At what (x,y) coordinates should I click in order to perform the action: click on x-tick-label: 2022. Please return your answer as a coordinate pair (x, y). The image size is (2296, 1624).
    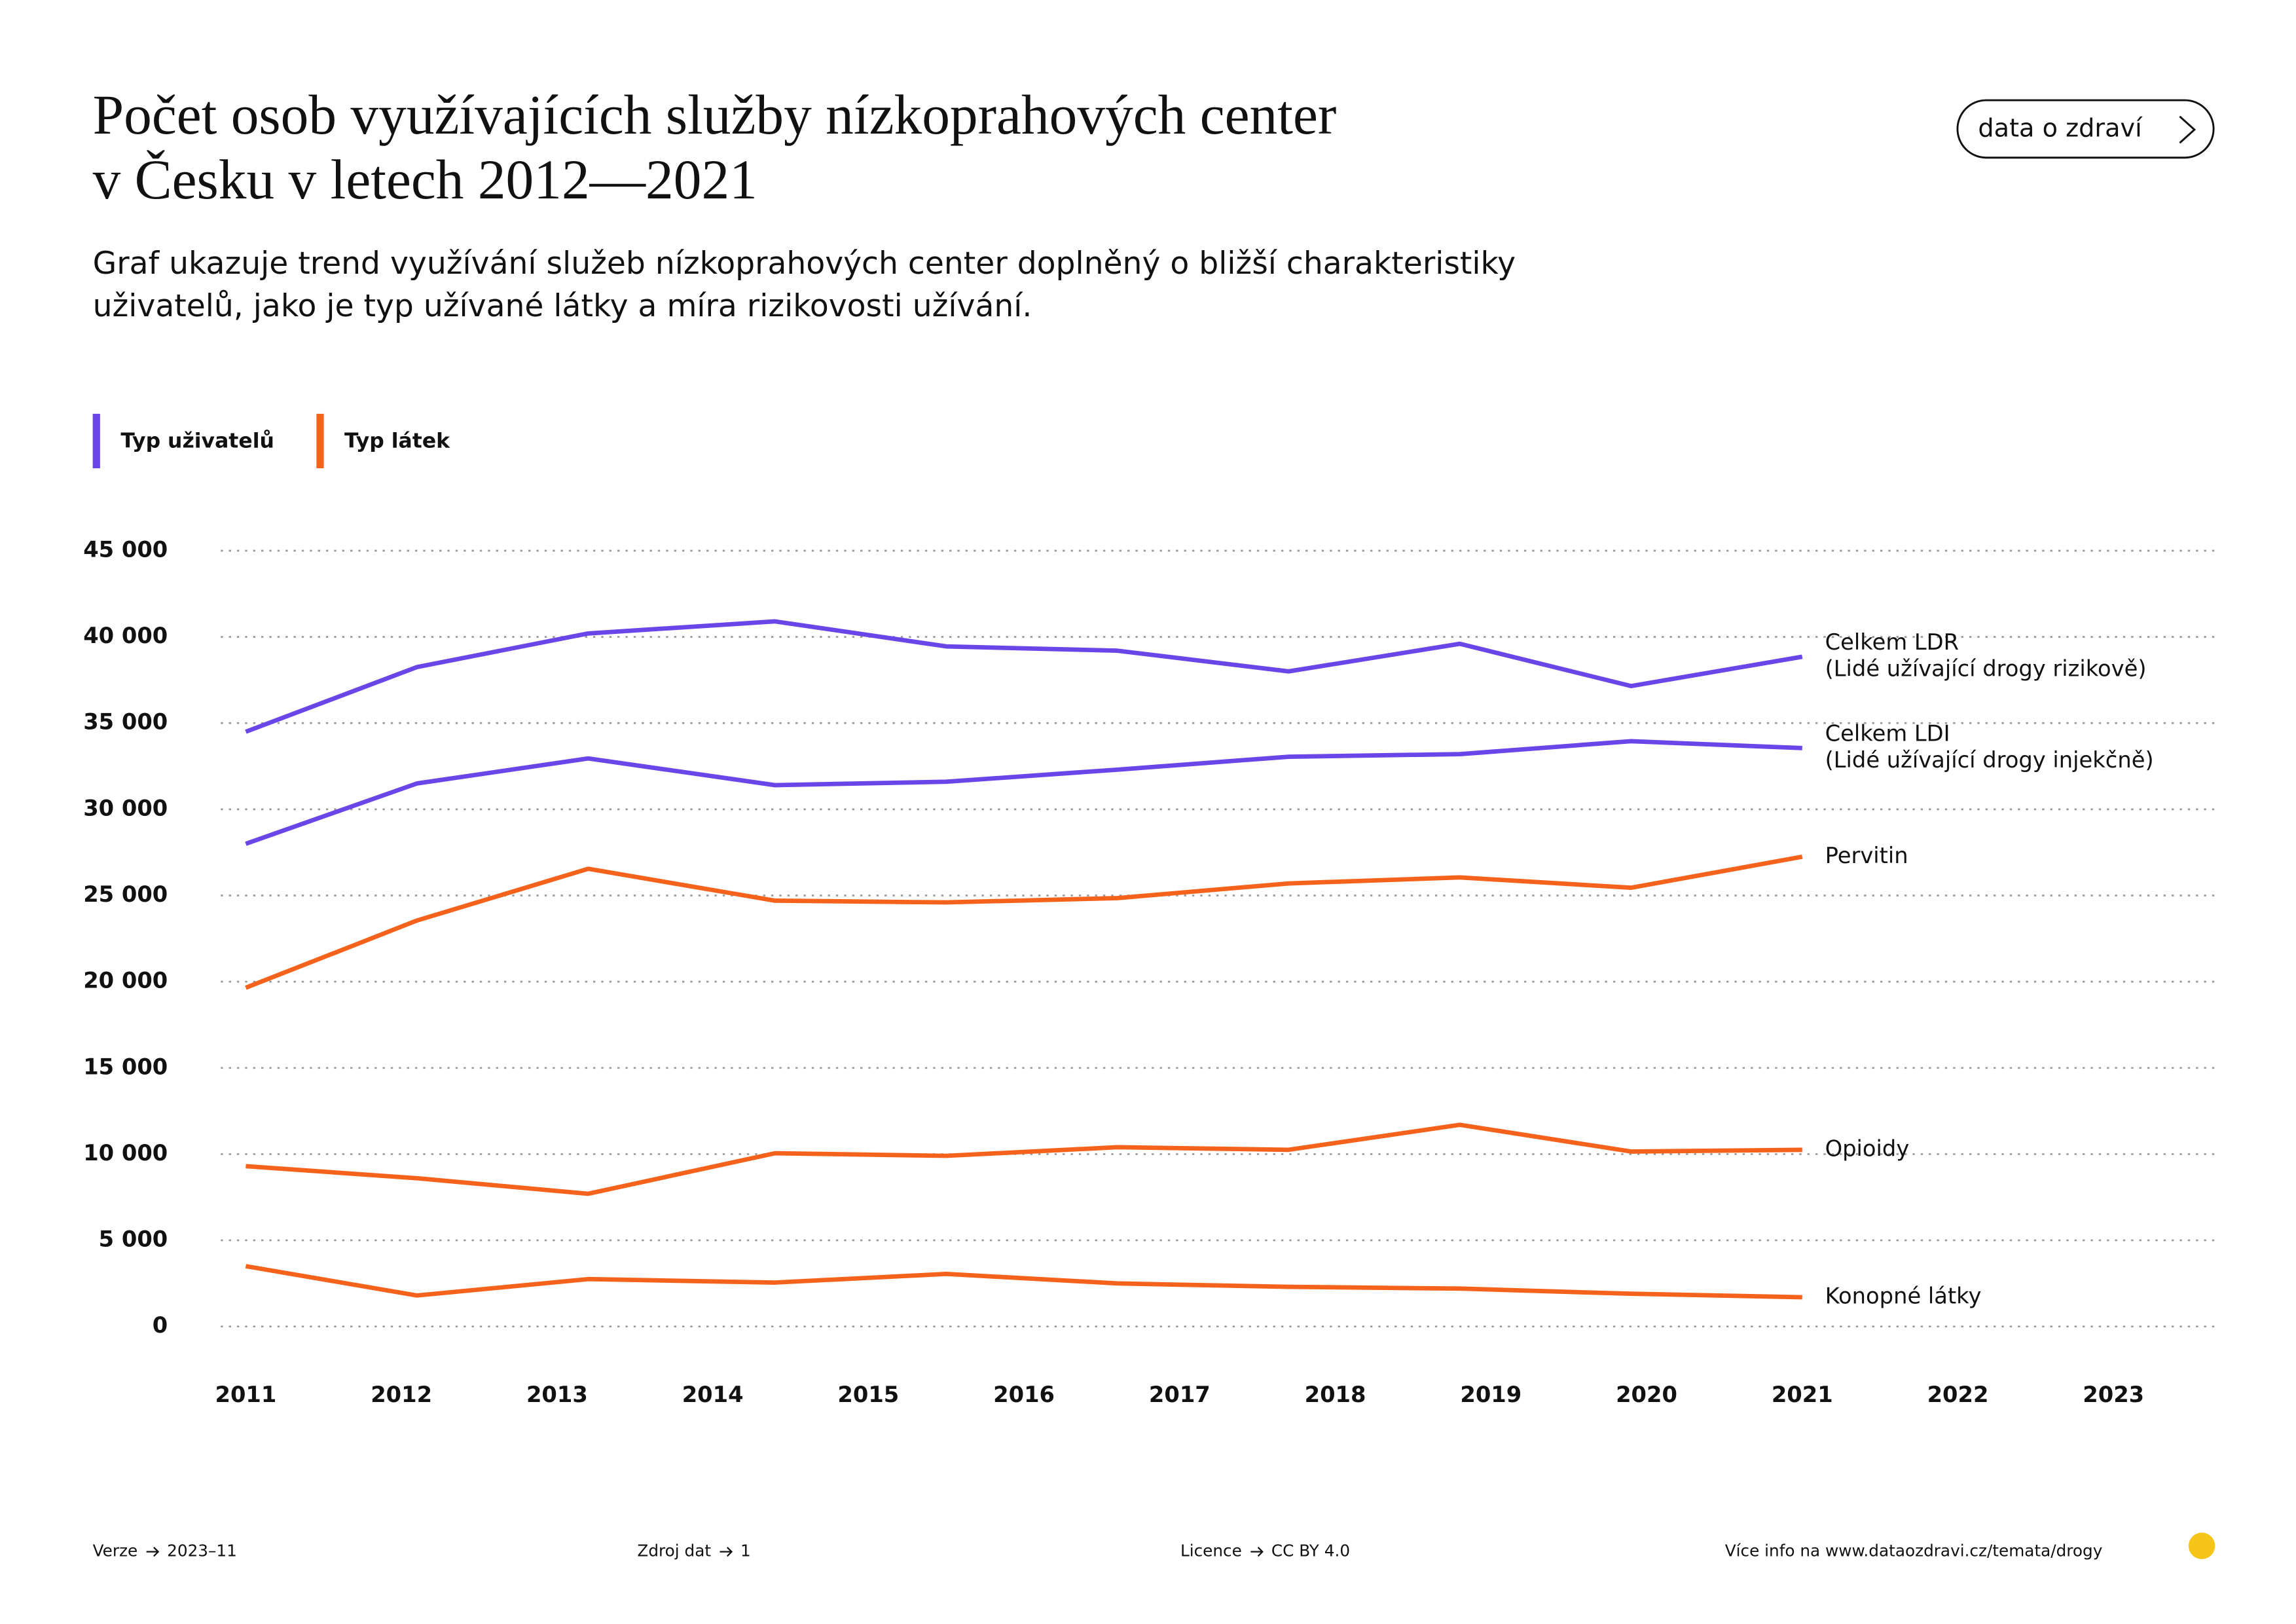
    Looking at the image, I should click on (1958, 1394).